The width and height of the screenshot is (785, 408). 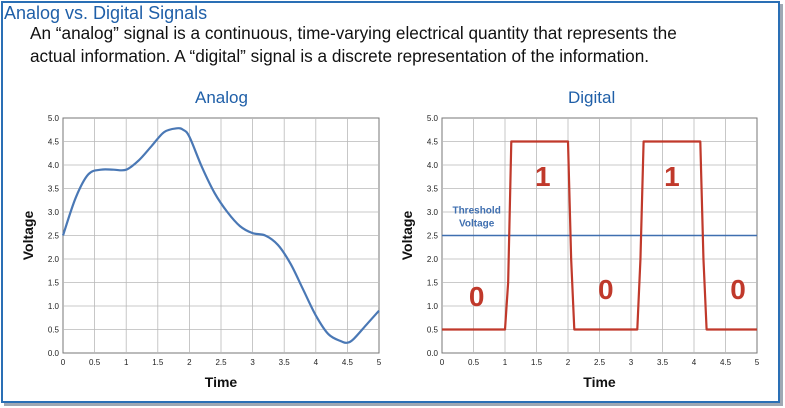 What do you see at coordinates (54, 283) in the screenshot?
I see `analog-y-tick-label: 1.5` at bounding box center [54, 283].